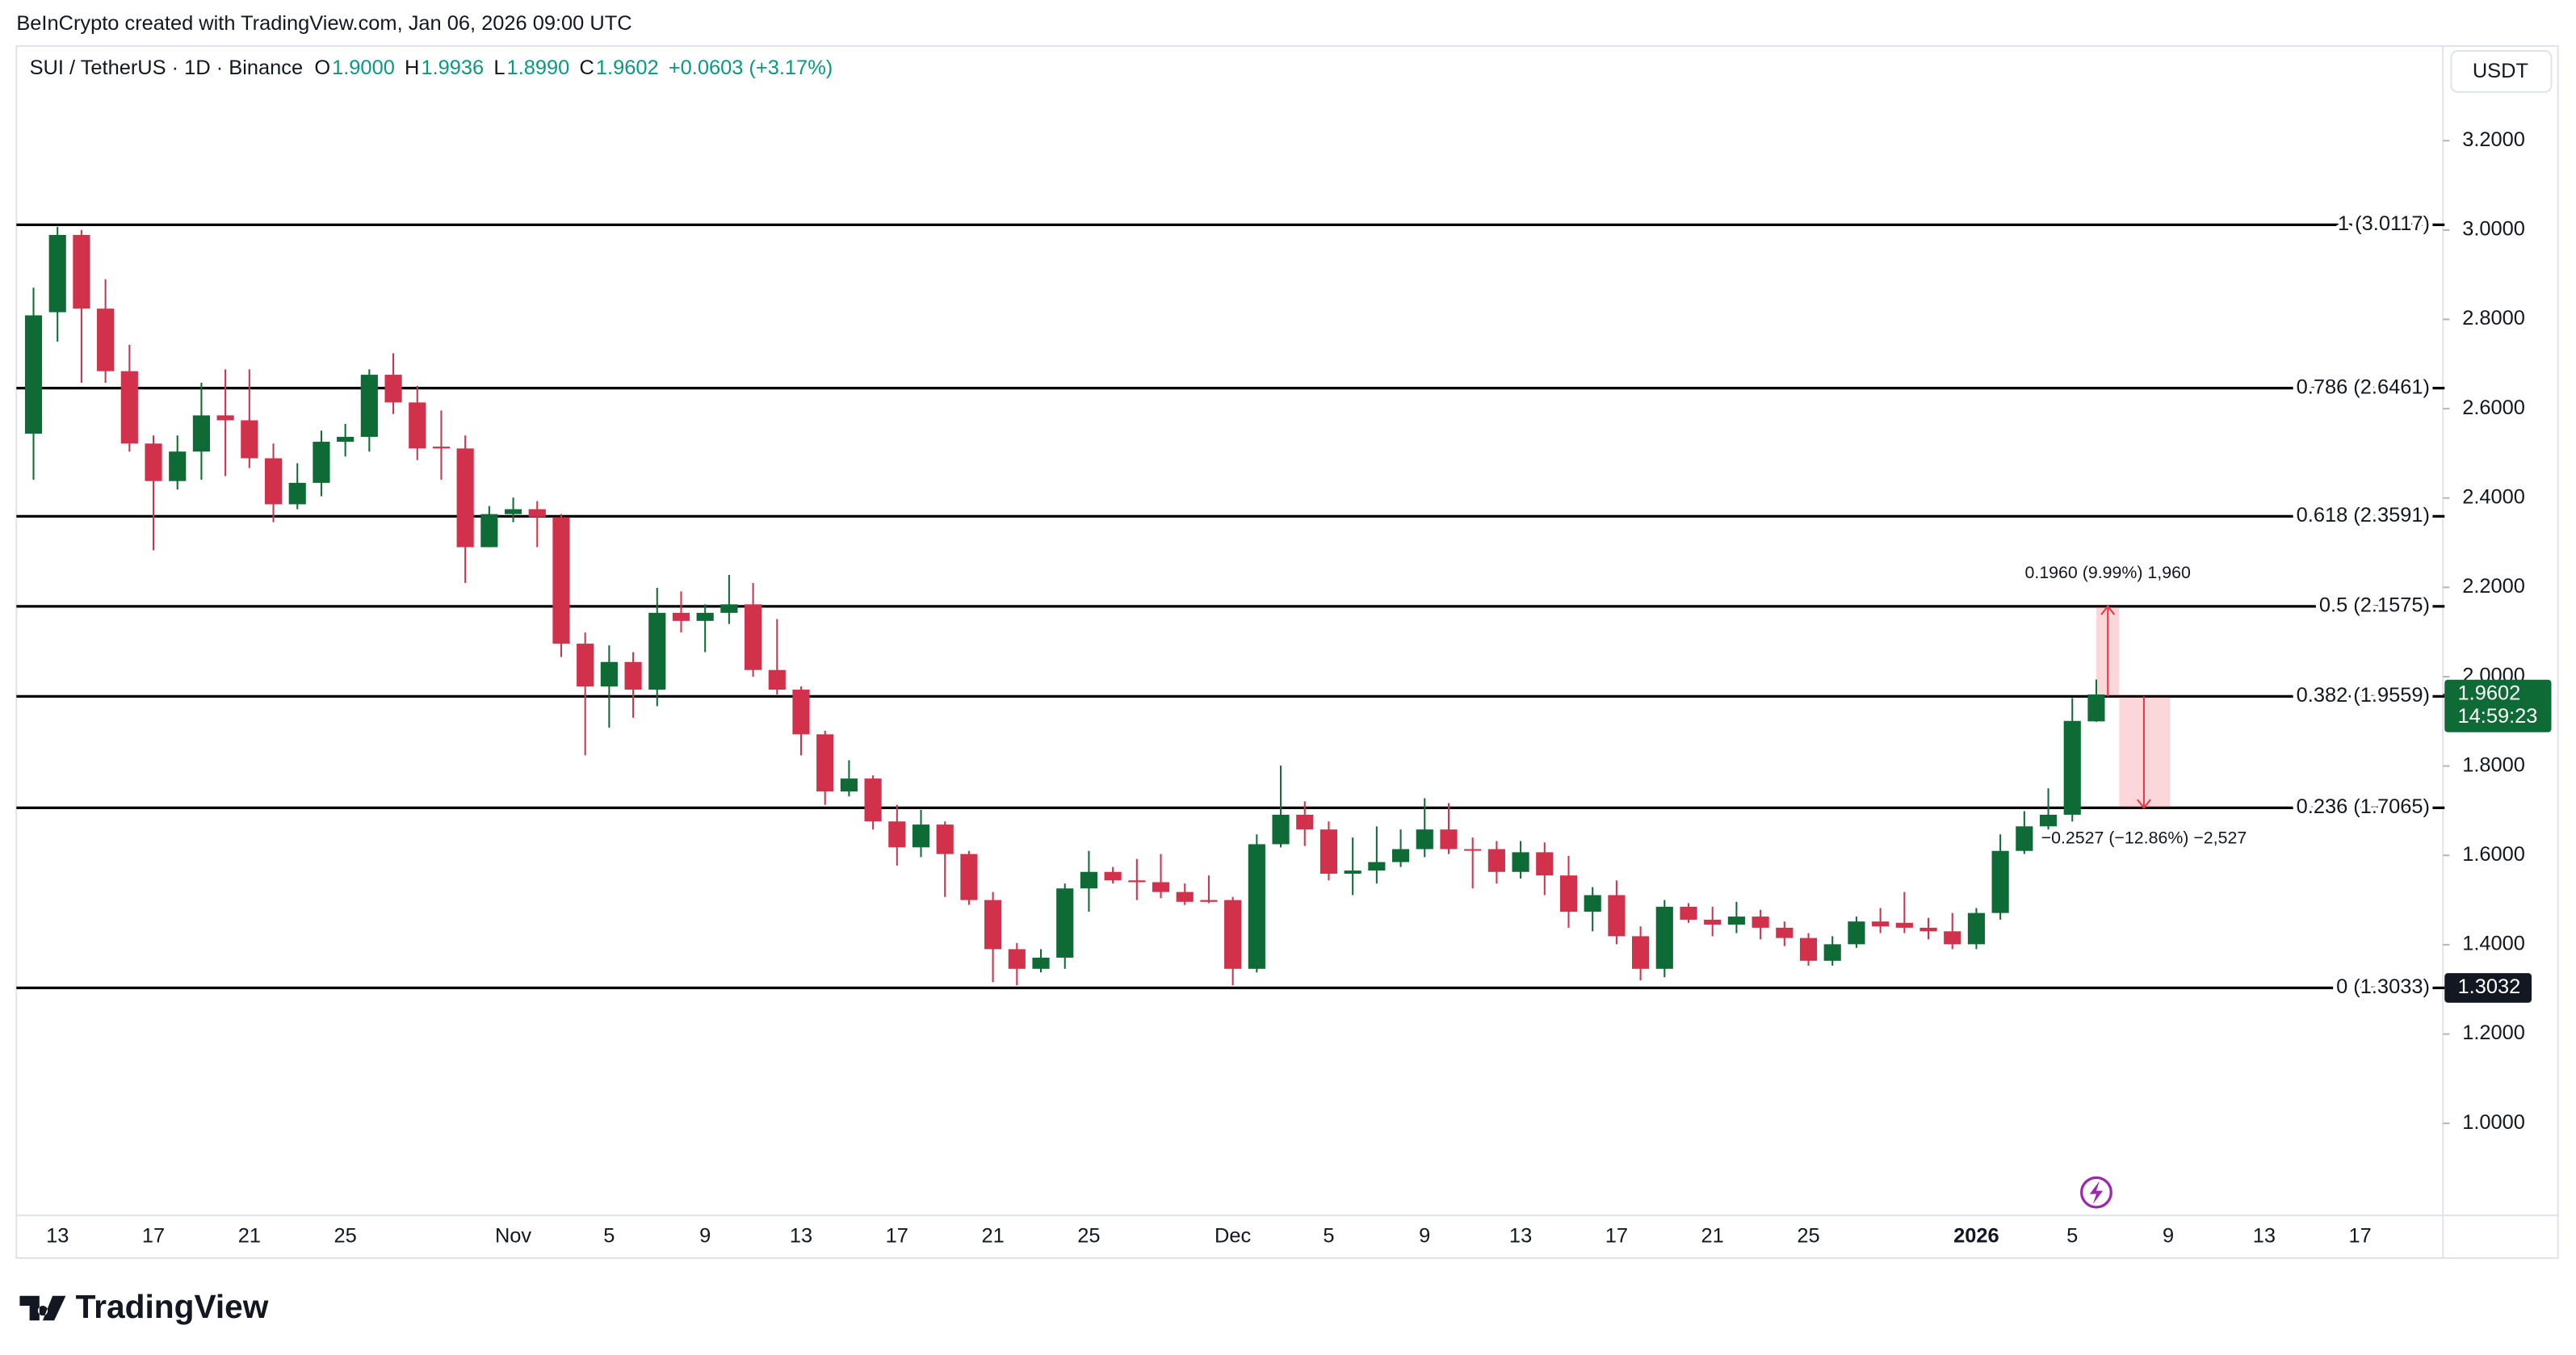  I want to click on fib-level-label: 0 (1.3033), so click(2383, 987).